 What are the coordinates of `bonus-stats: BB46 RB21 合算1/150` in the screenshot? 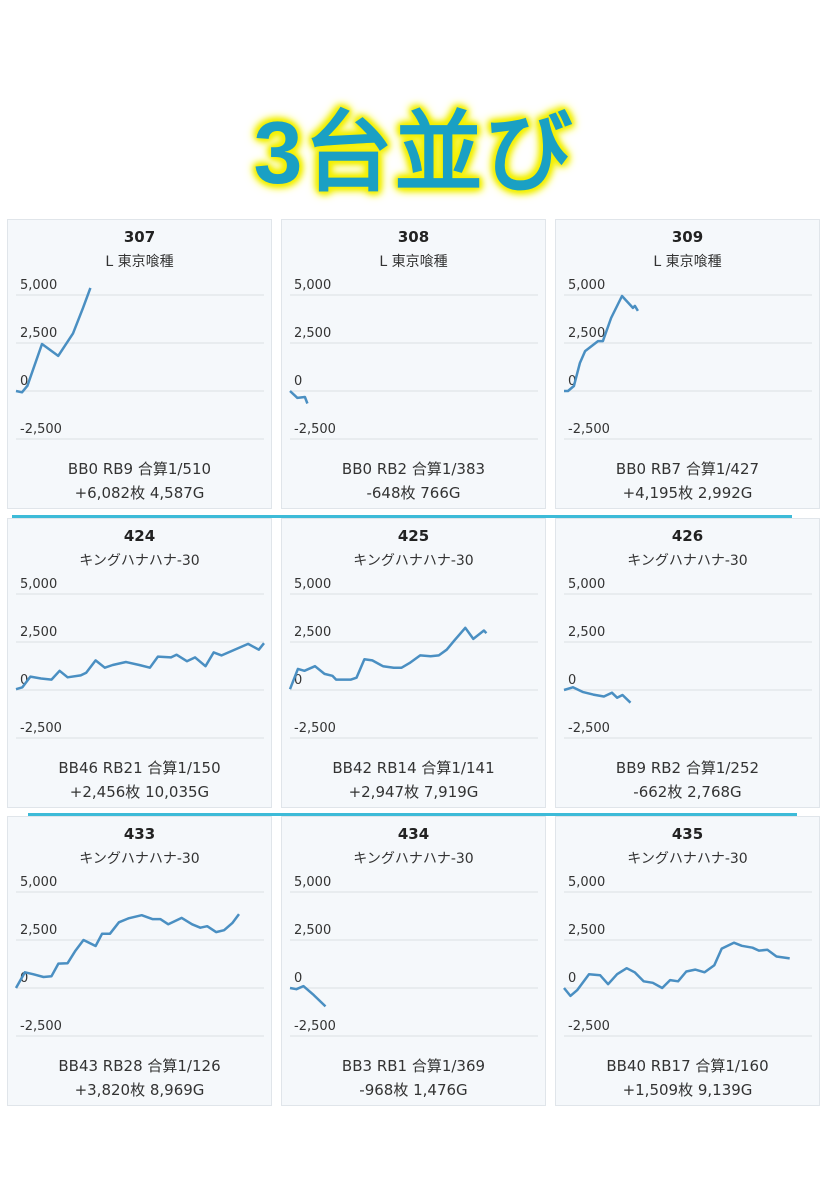 It's located at (139, 768).